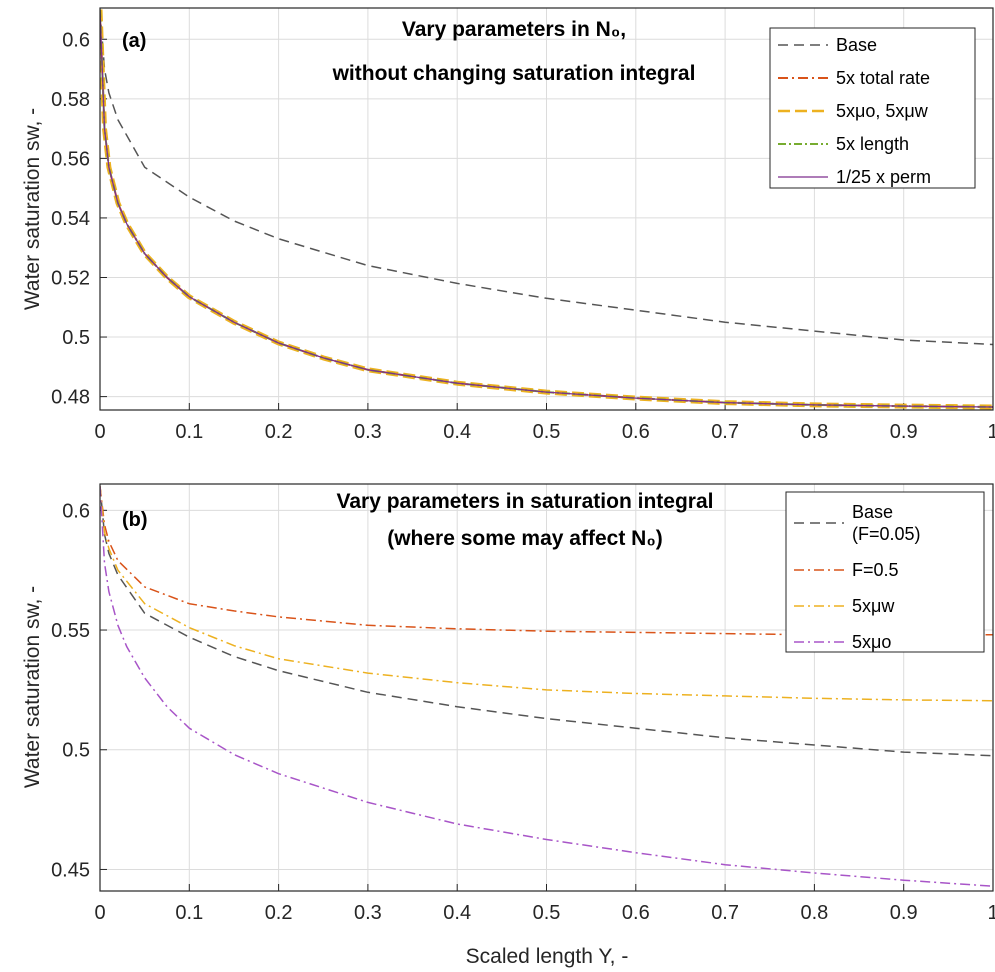 The image size is (995, 972). I want to click on x-tick-label-b: 0.2, so click(279, 913).